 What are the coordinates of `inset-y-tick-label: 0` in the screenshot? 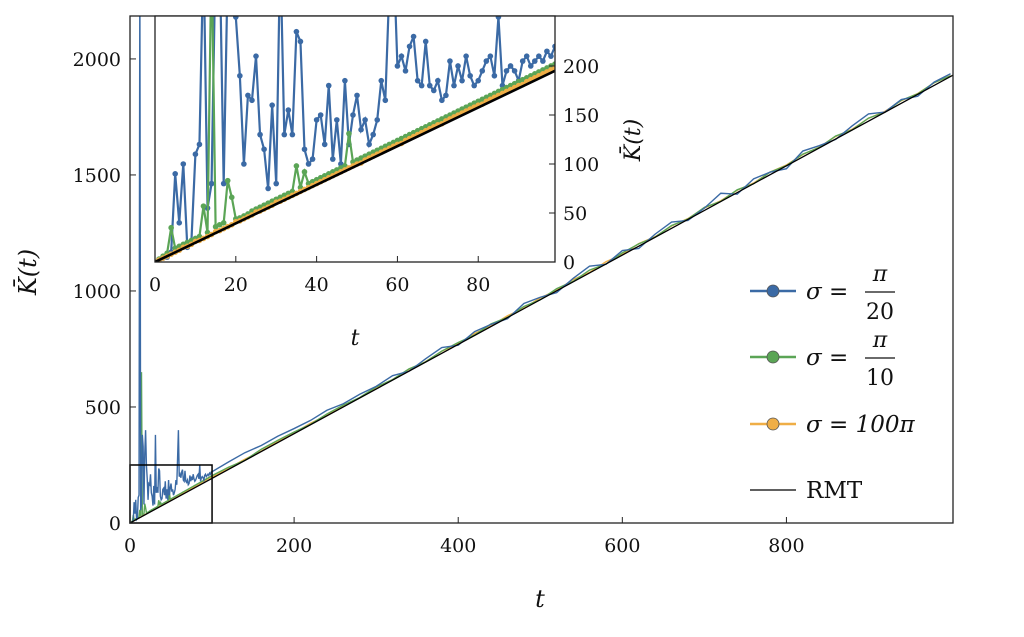 It's located at (569, 263).